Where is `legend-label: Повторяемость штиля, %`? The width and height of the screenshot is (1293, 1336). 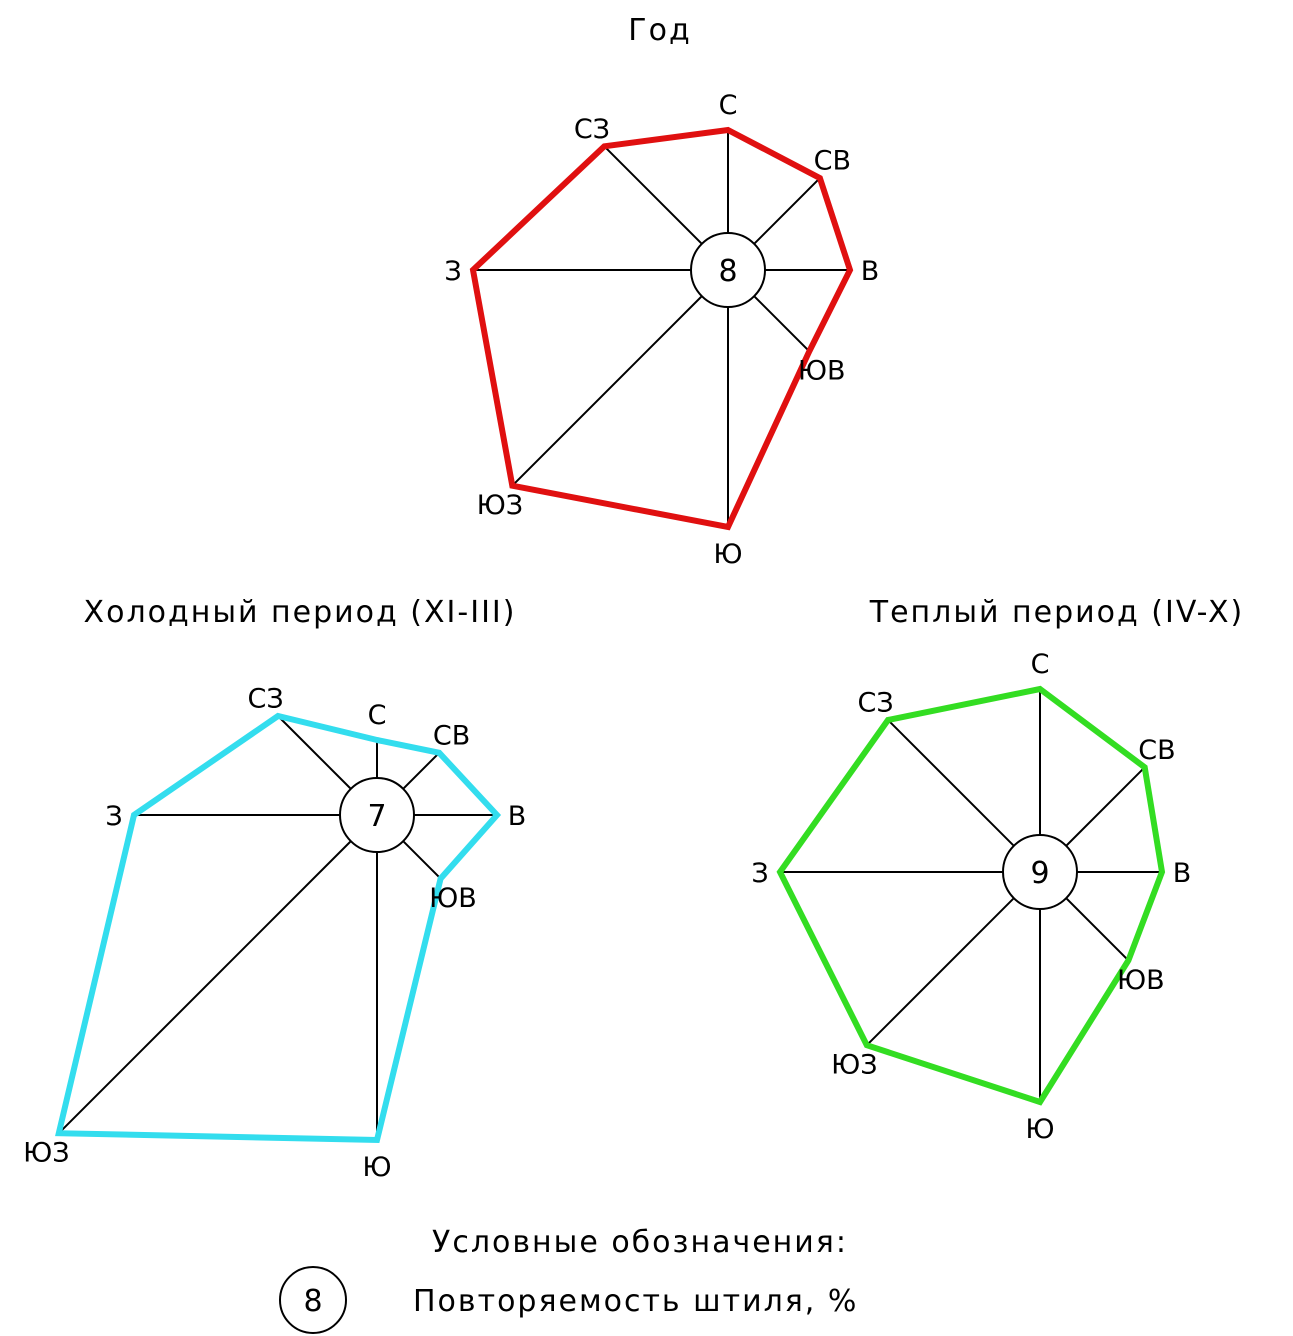
legend-label: Повторяемость штиля, % is located at coordinates (635, 1301).